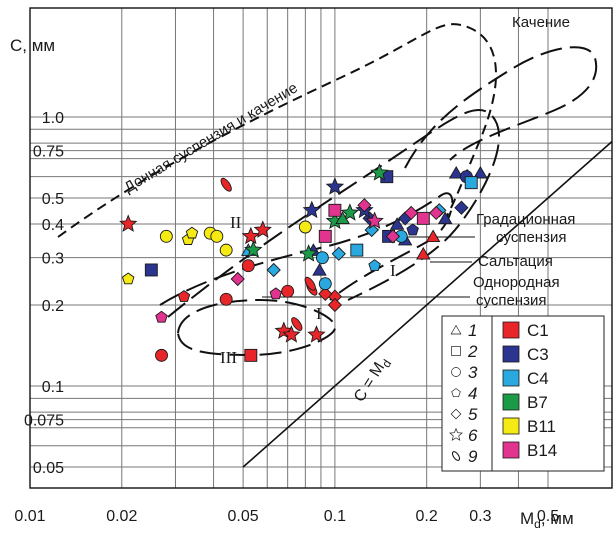  I want to click on legend: 1 2 3 4 5 6 9 C1 C3 C4 B7 B11 B14, so click(523, 393).